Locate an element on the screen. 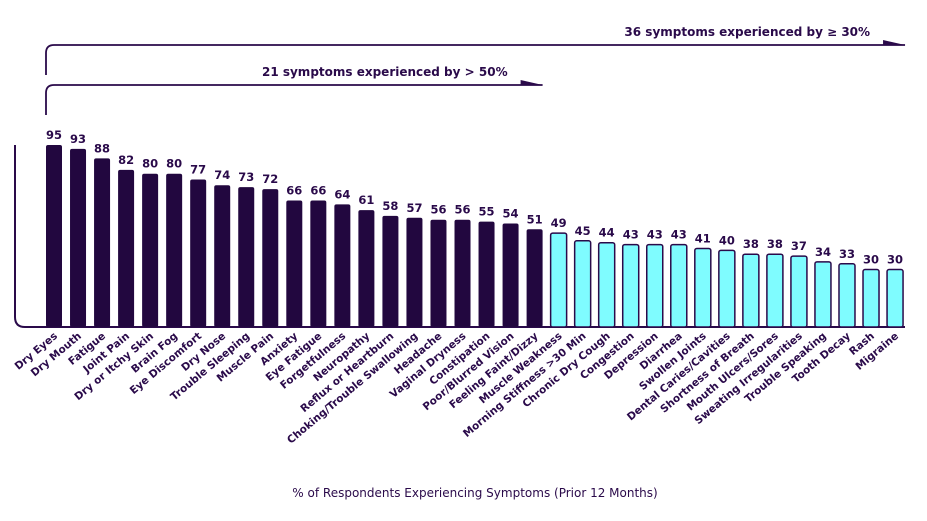 This screenshot has height=521, width=927. bar-value-label: 51 is located at coordinates (535, 219).